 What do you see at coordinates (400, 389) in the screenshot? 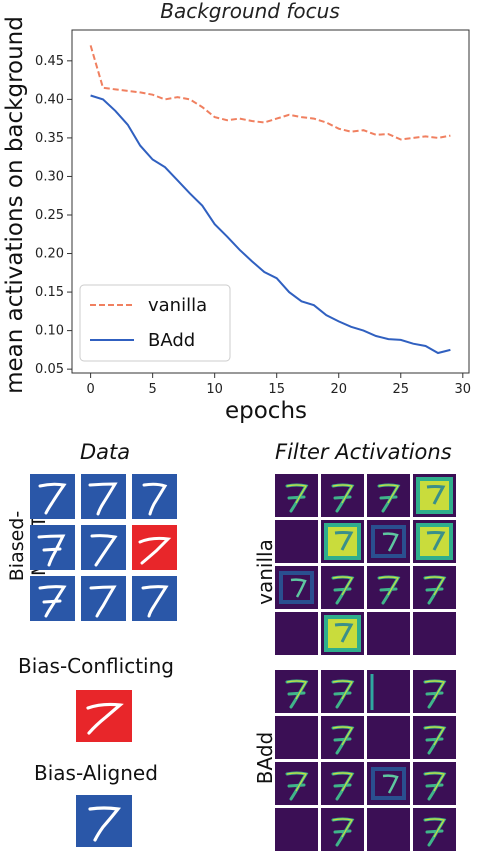
I see `x-tick-label: 25` at bounding box center [400, 389].